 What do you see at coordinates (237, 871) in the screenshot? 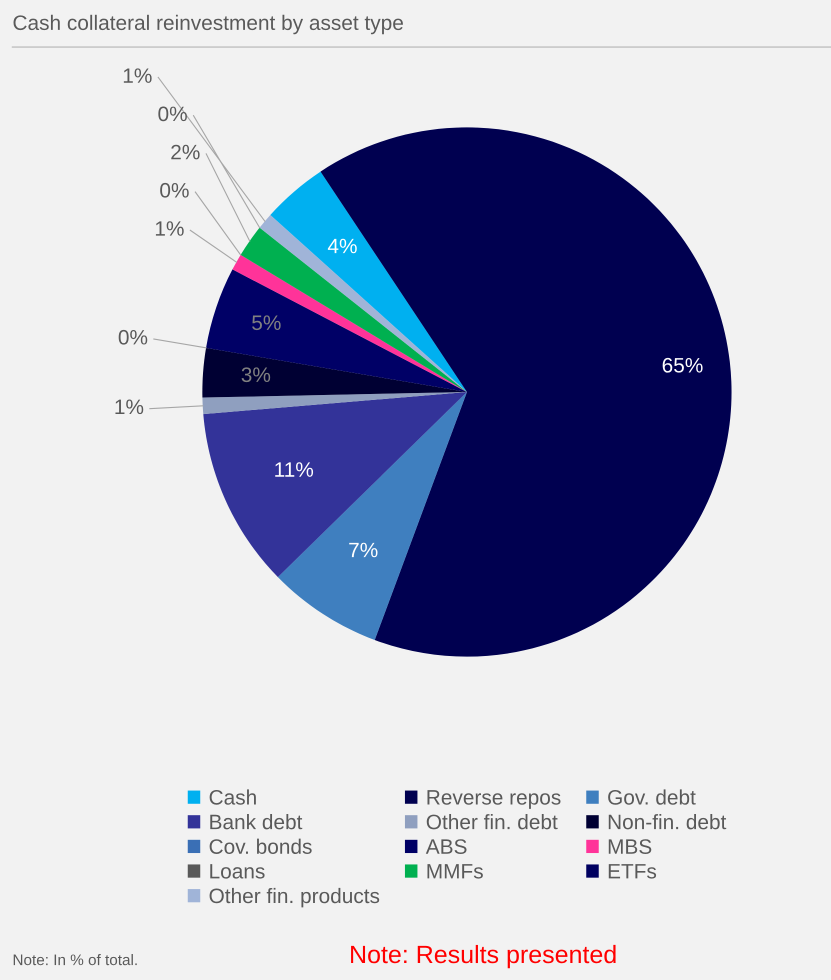
I see `legend-label: Loans` at bounding box center [237, 871].